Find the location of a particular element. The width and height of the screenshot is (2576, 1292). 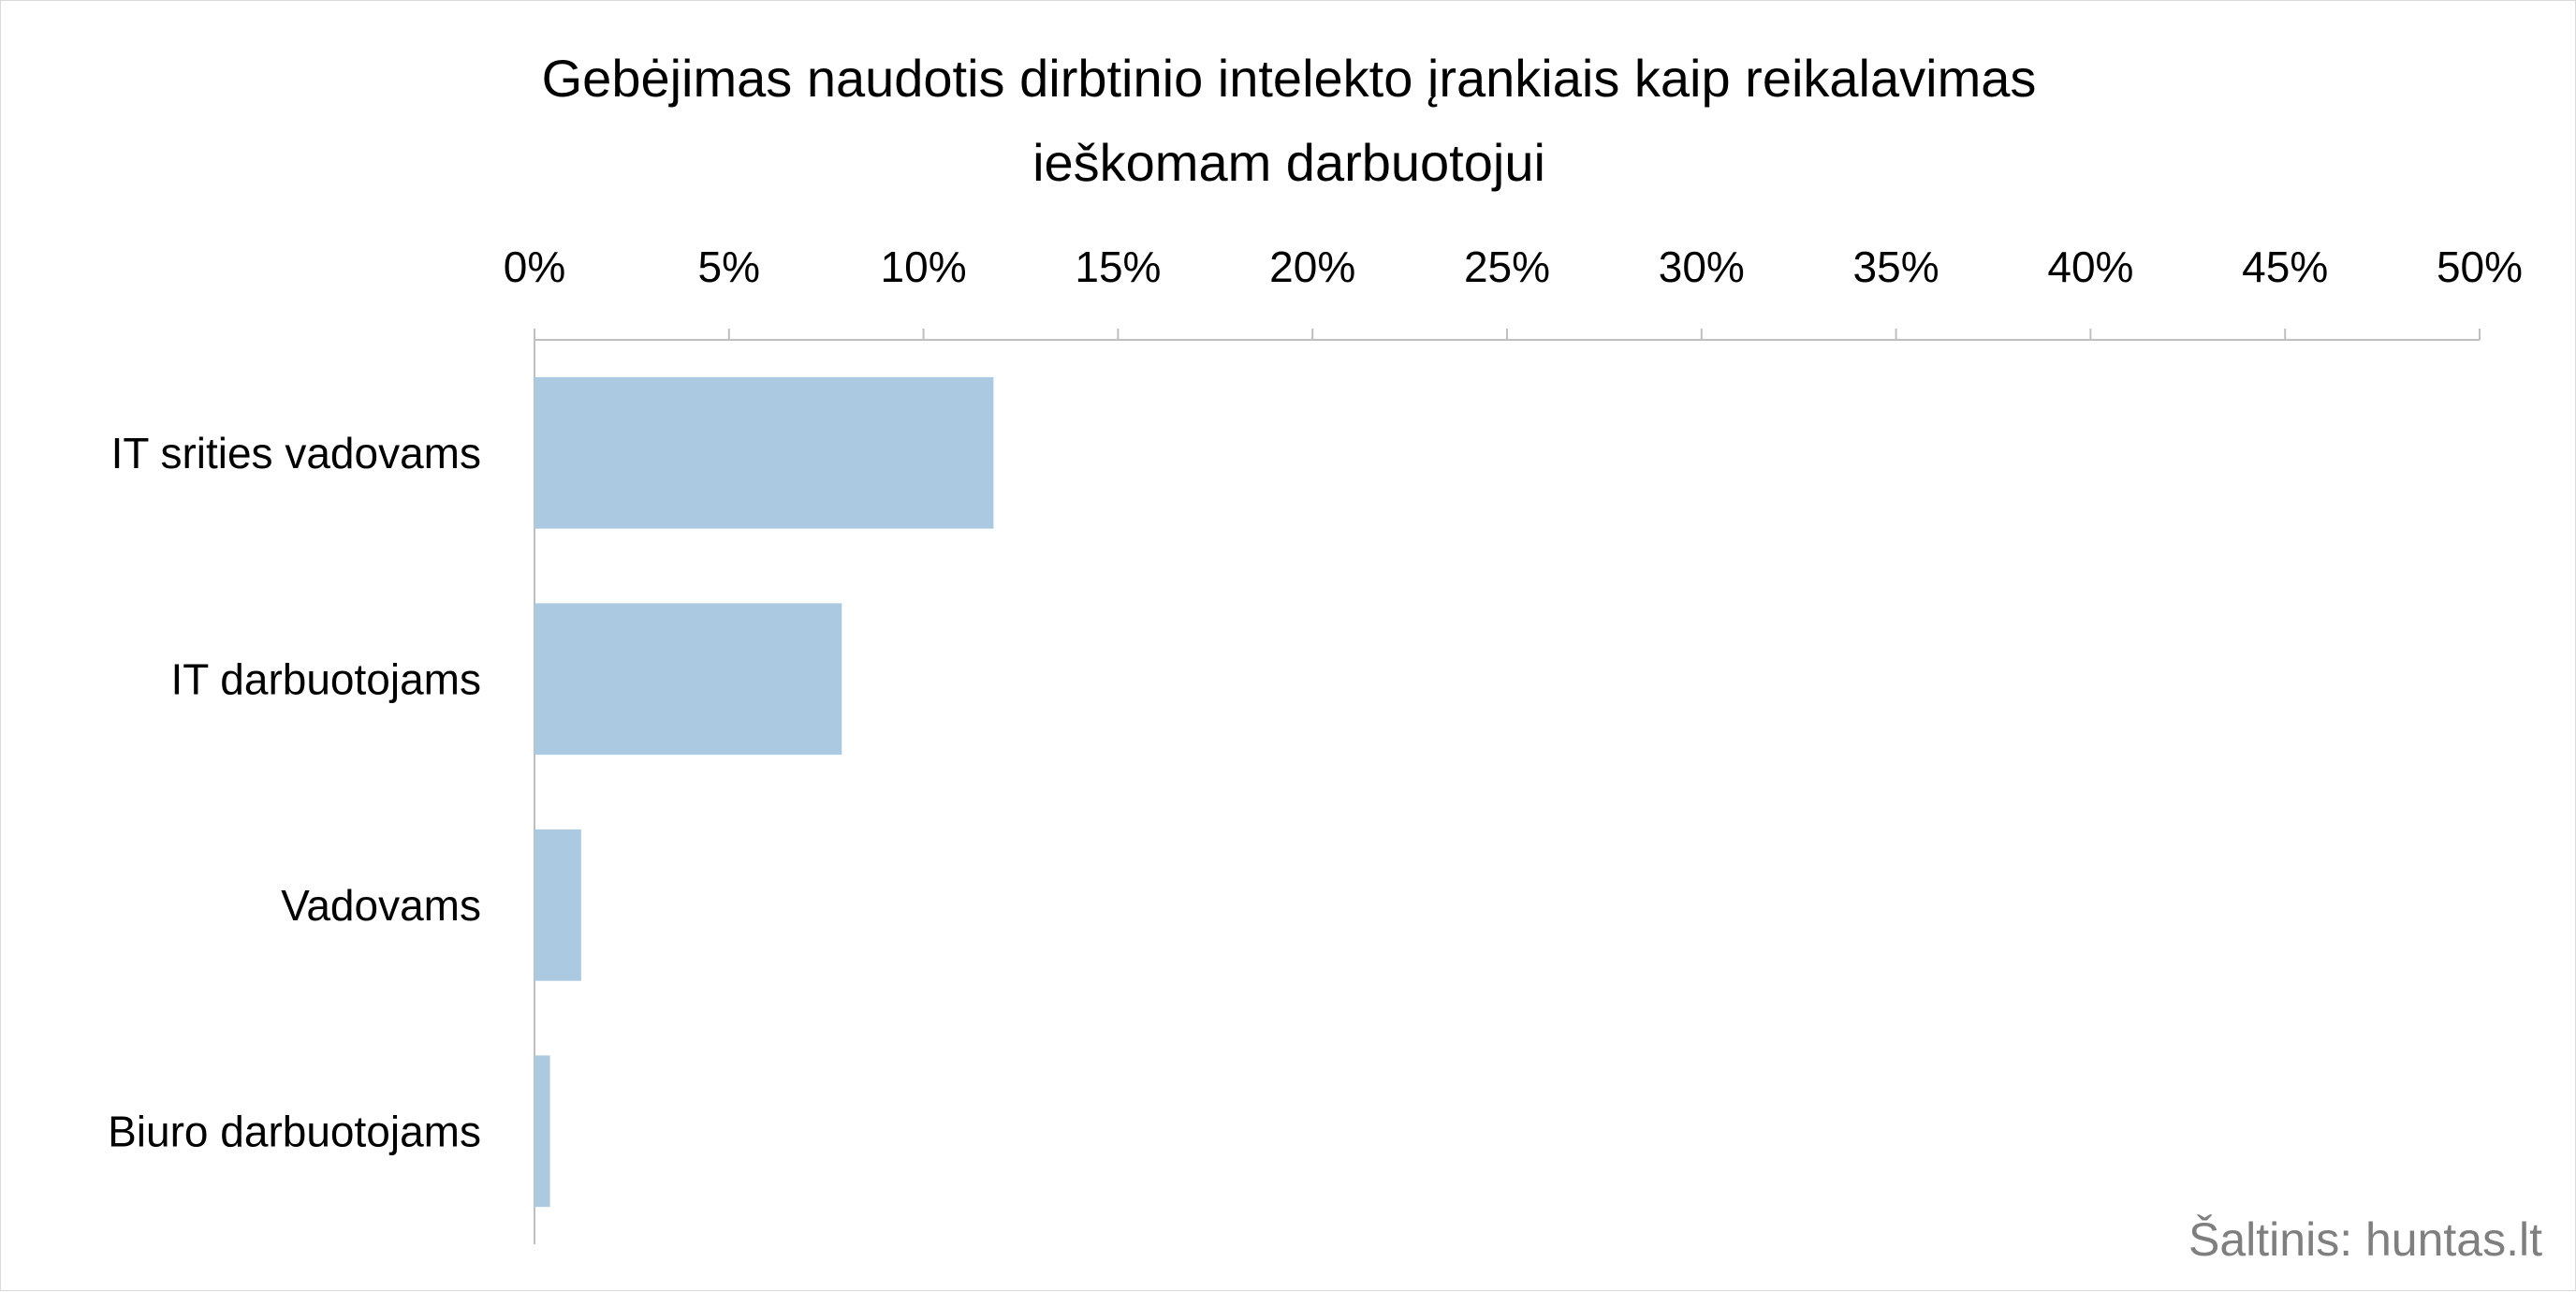

x-tick-label: 0% is located at coordinates (534, 266).